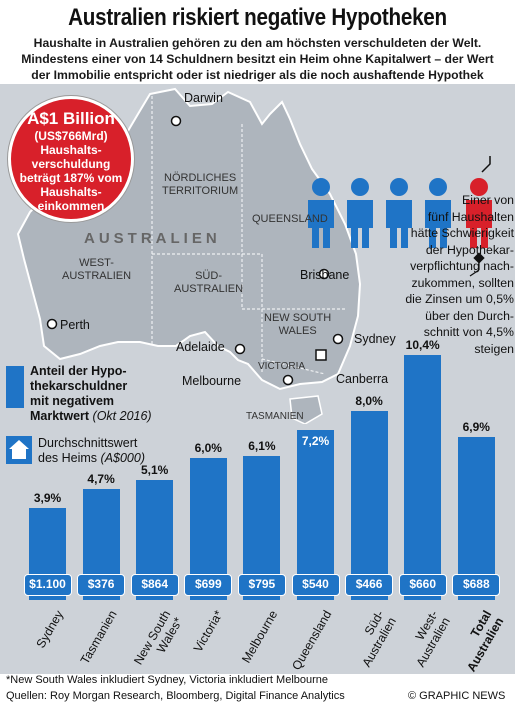 Image resolution: width=515 pixels, height=708 pixels. What do you see at coordinates (379, 639) in the screenshot?
I see `category-label: Süd- Australien` at bounding box center [379, 639].